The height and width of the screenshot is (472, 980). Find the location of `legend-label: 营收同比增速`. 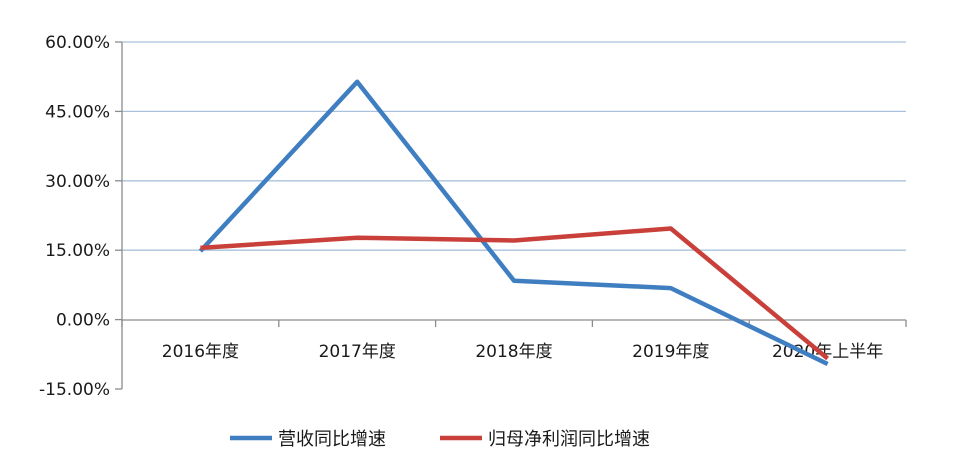

legend-label: 营收同比增速 is located at coordinates (332, 439).